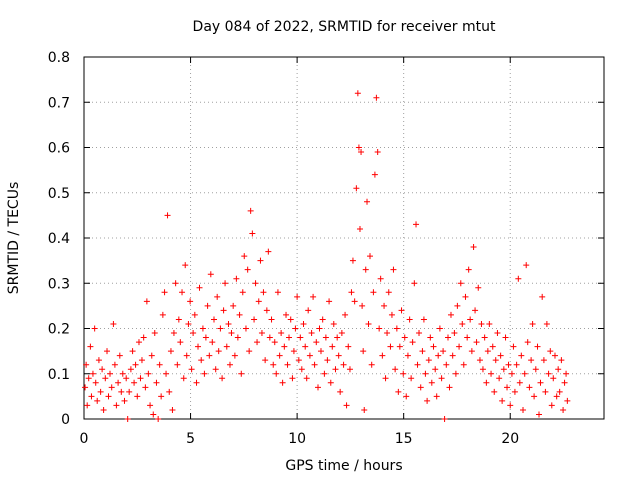 Image resolution: width=640 pixels, height=480 pixels. Describe the element at coordinates (59, 284) in the screenshot. I see `y-tick-label: 0.3` at that location.